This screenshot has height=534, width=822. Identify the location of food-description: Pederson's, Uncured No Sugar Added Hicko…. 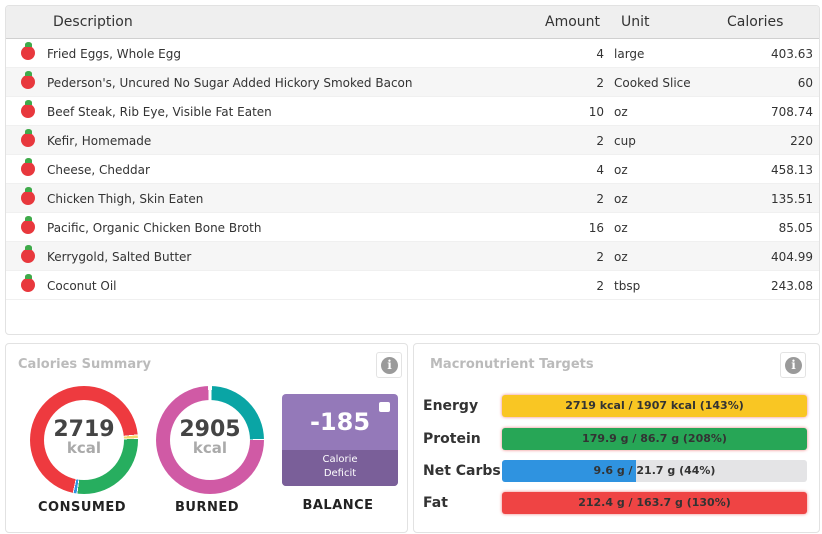
(230, 83).